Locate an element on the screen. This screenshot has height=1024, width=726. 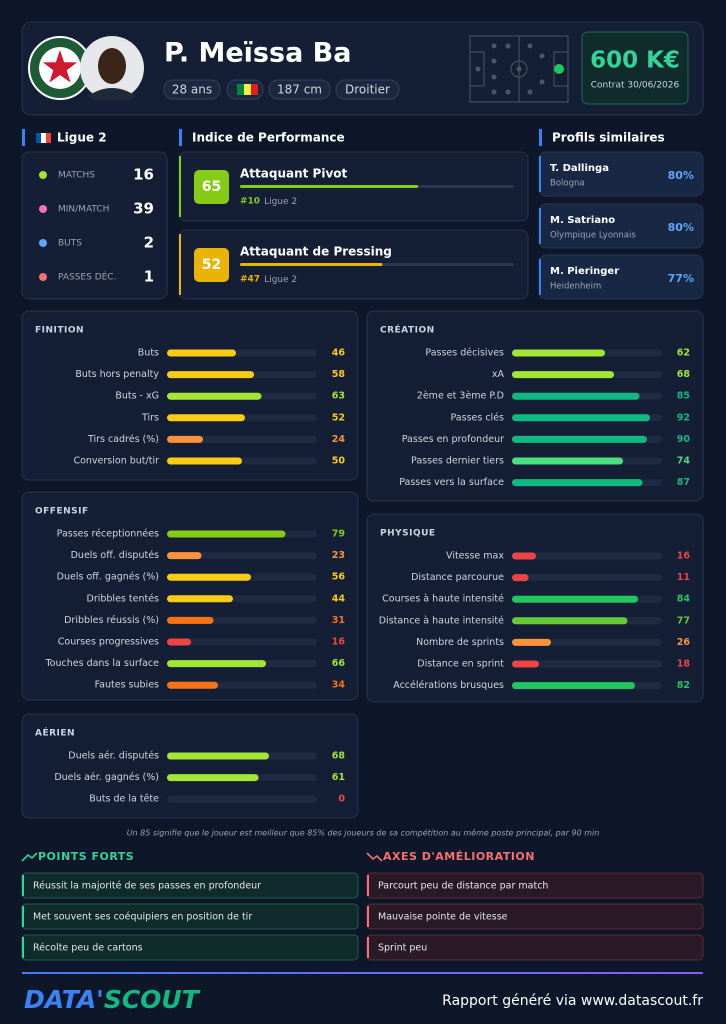
brand-part: DATA' is located at coordinates (64, 999).